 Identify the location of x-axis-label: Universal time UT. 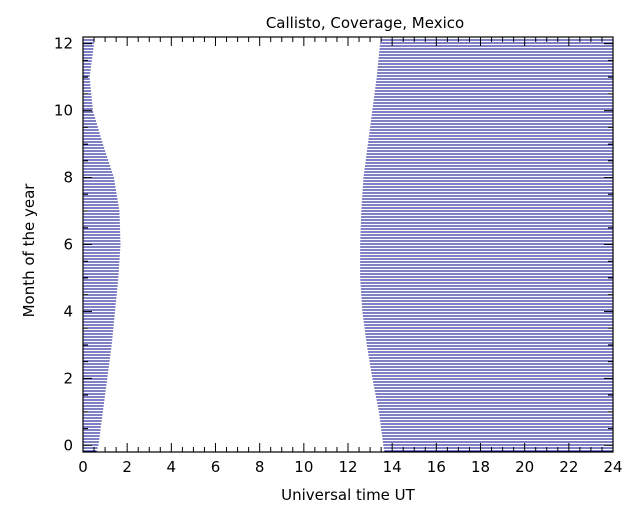
(348, 495).